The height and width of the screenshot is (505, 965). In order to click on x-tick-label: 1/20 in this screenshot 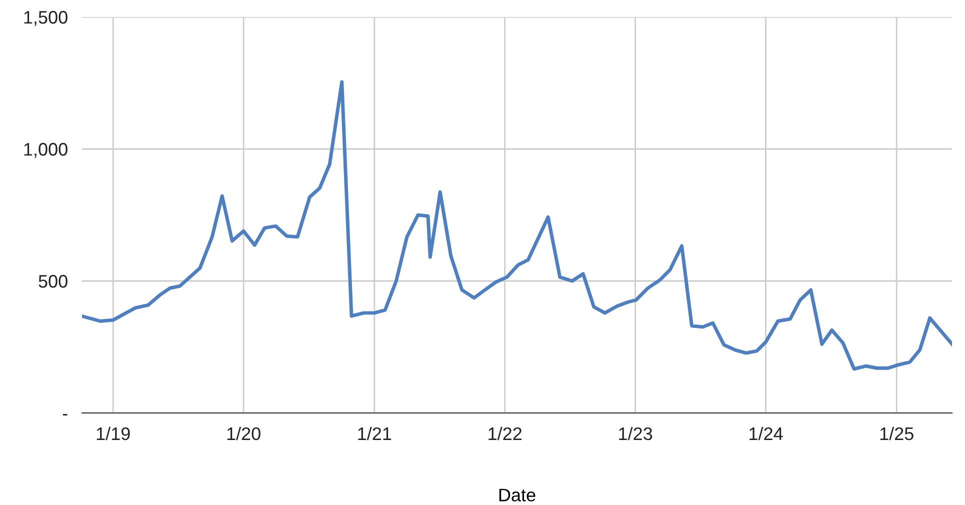, I will do `click(243, 433)`.